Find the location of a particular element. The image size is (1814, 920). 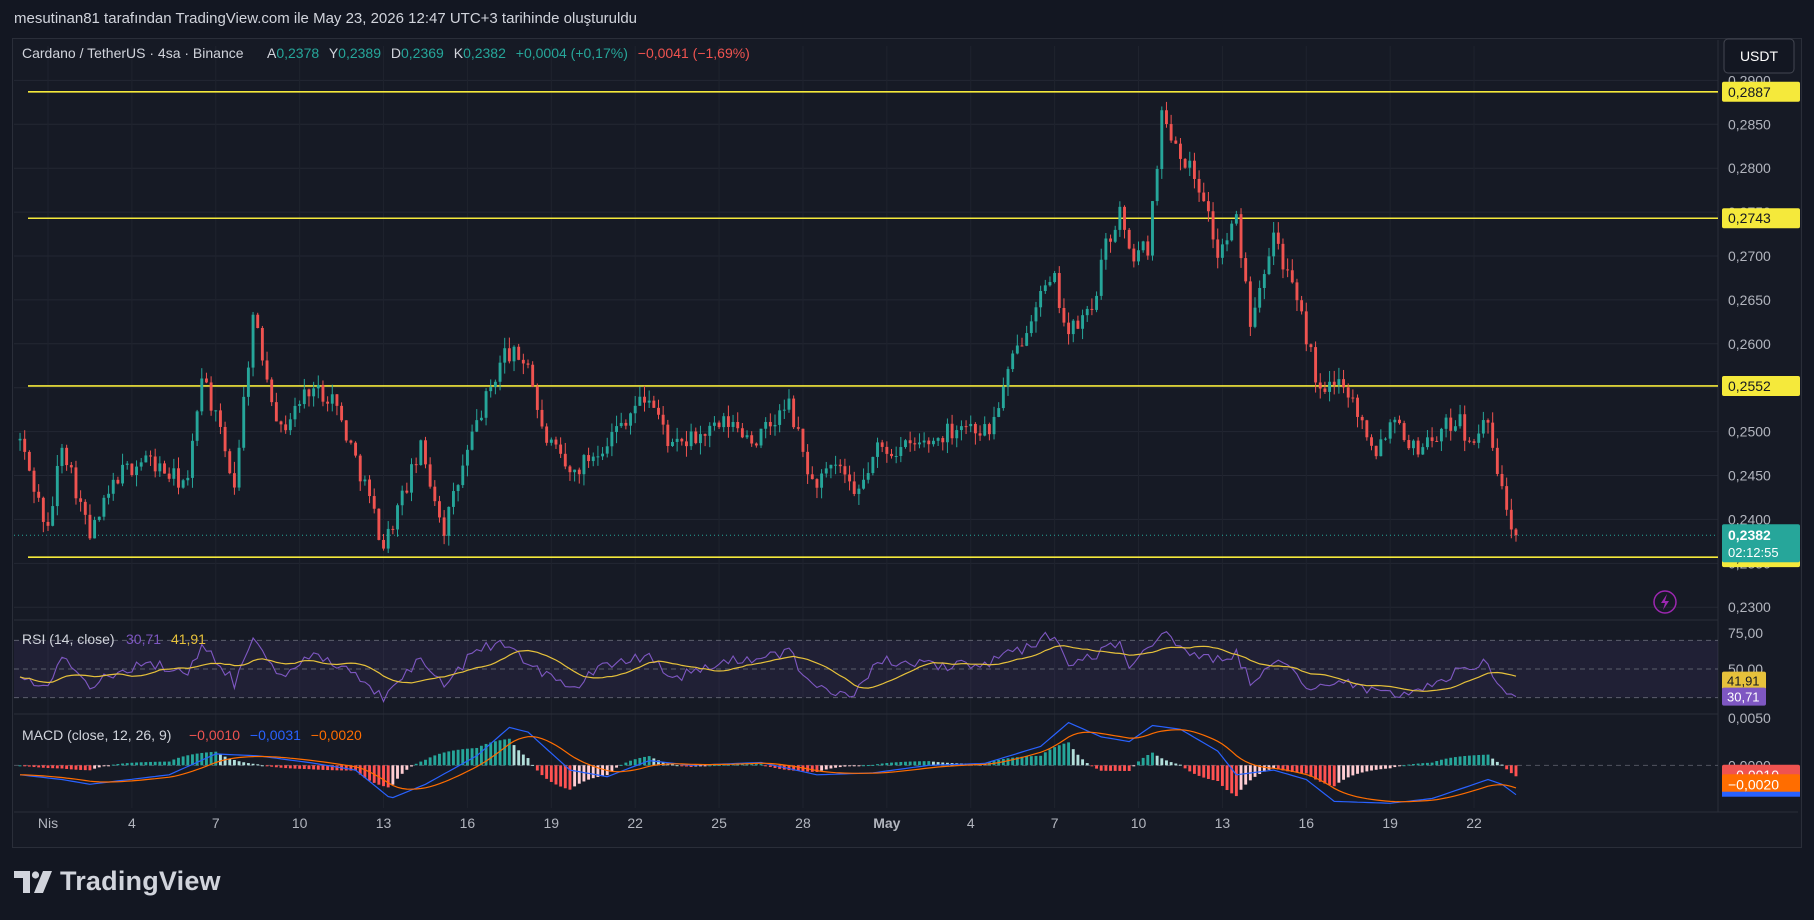

tradingview-logo: TradingView is located at coordinates (117, 881).